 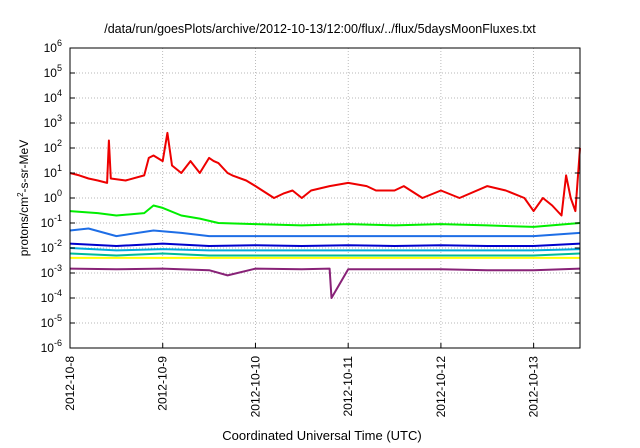 I want to click on x-tick-label: 2012-10-11, so click(x=348, y=386).